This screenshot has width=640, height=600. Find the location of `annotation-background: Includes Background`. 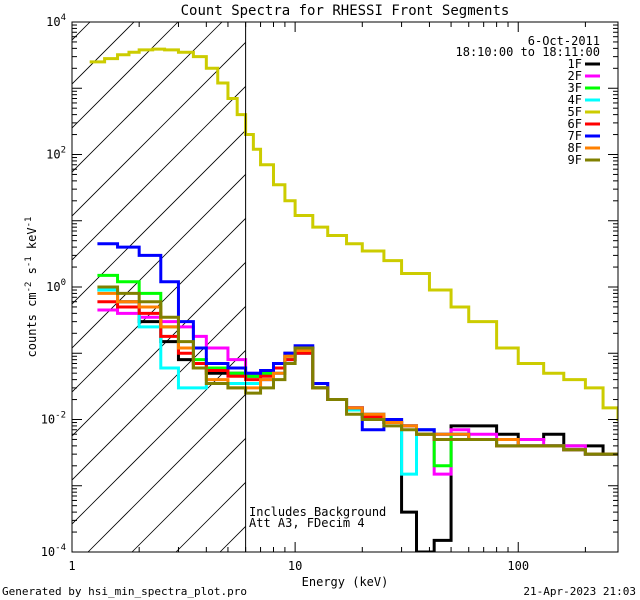

annotation-background: Includes Background is located at coordinates (317, 512).